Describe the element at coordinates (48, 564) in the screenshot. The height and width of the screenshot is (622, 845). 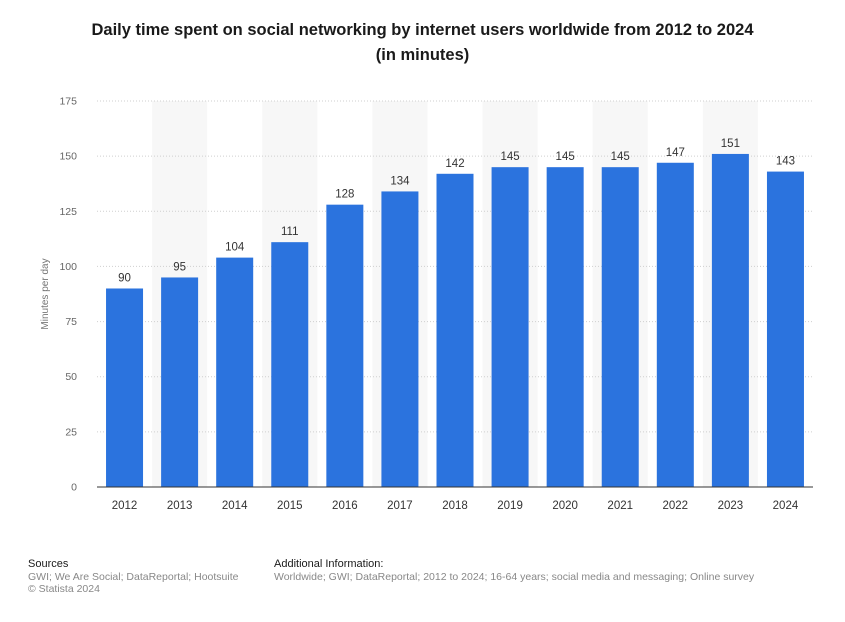
I see `sources-heading: Sources` at that location.